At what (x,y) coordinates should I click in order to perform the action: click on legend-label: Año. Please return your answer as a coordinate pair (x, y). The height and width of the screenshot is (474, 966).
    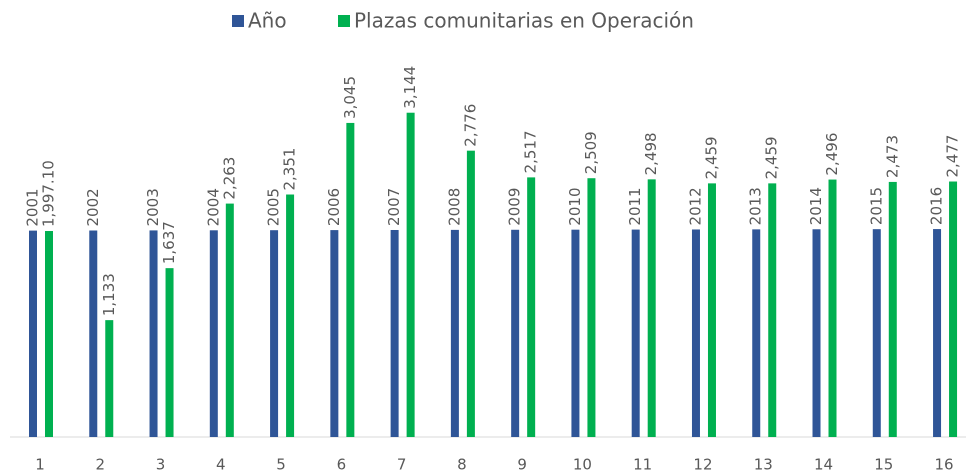
    Looking at the image, I should click on (267, 21).